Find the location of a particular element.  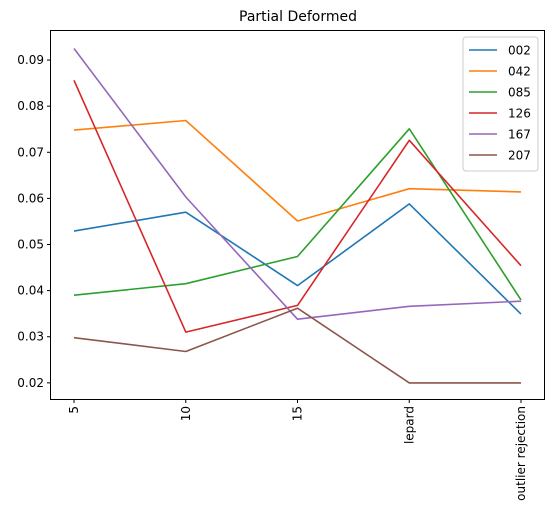

y-tick-label: 0.08 is located at coordinates (30, 106).